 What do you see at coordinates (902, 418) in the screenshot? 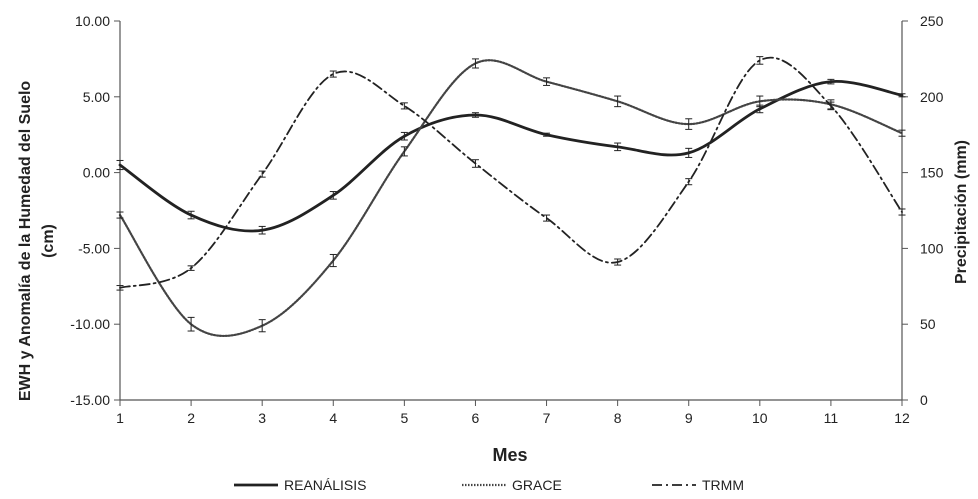
I see `x-tick-label: 12` at bounding box center [902, 418].